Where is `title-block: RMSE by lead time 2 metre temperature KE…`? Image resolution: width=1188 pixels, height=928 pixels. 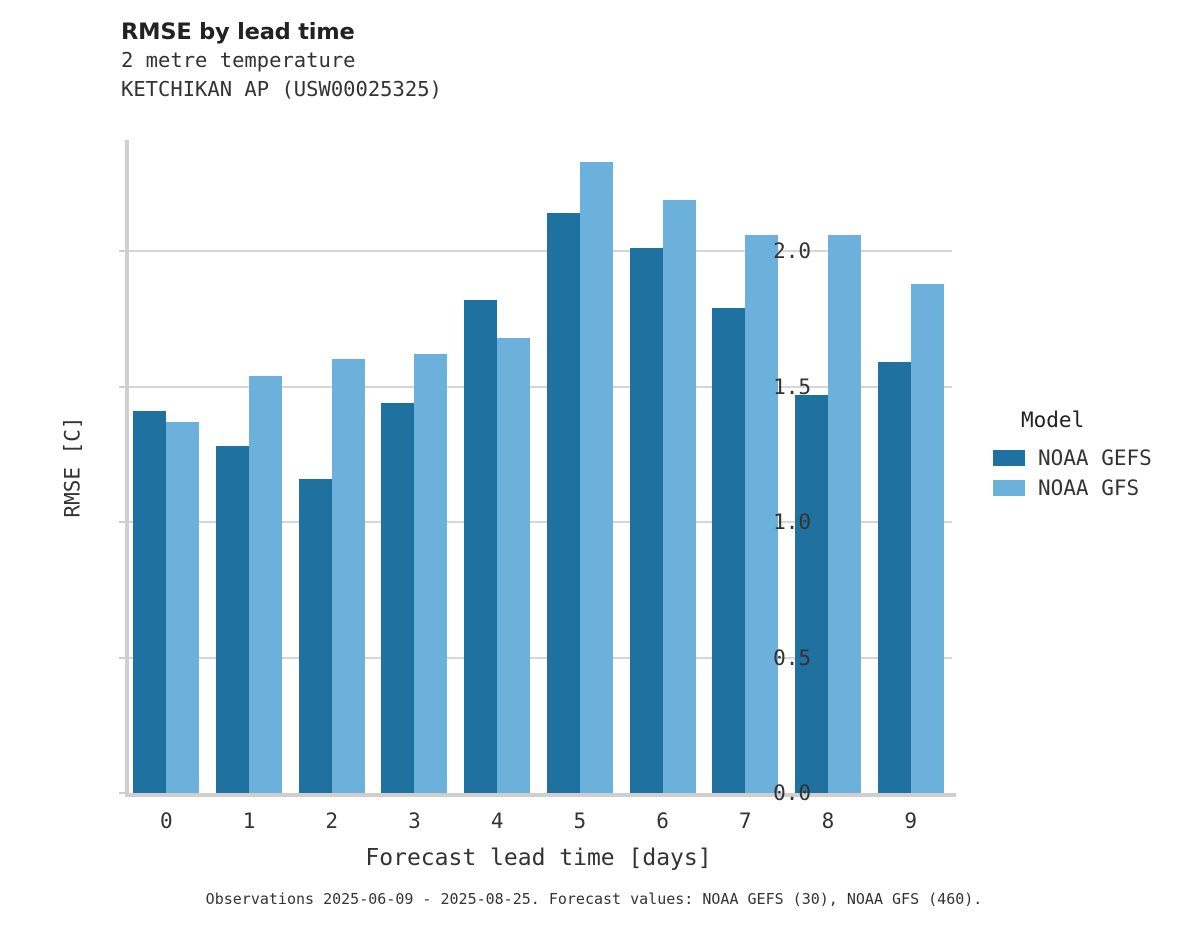
title-block: RMSE by lead time 2 metre temperature KE… is located at coordinates (551, 61).